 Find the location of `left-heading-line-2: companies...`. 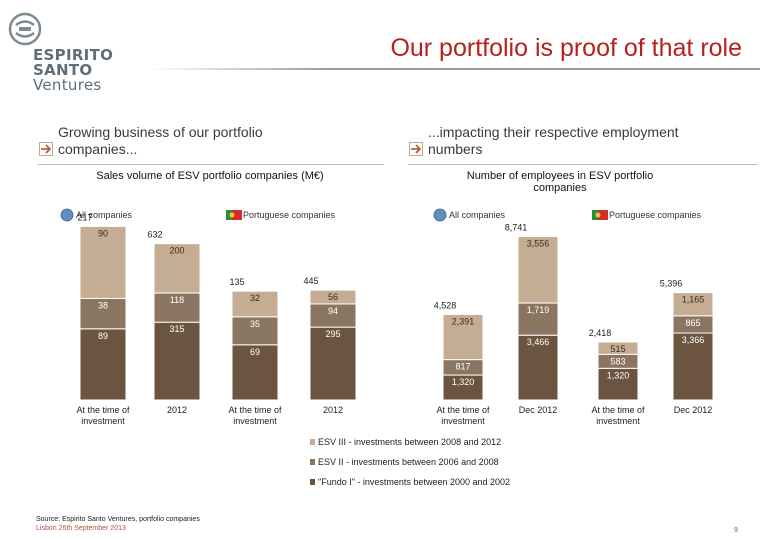

left-heading-line-2: companies... is located at coordinates (98, 149).